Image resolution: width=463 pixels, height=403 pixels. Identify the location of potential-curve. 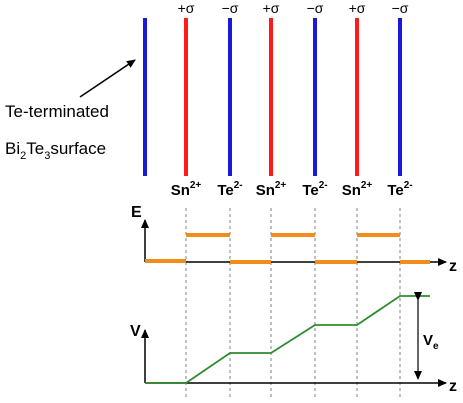
(287, 339).